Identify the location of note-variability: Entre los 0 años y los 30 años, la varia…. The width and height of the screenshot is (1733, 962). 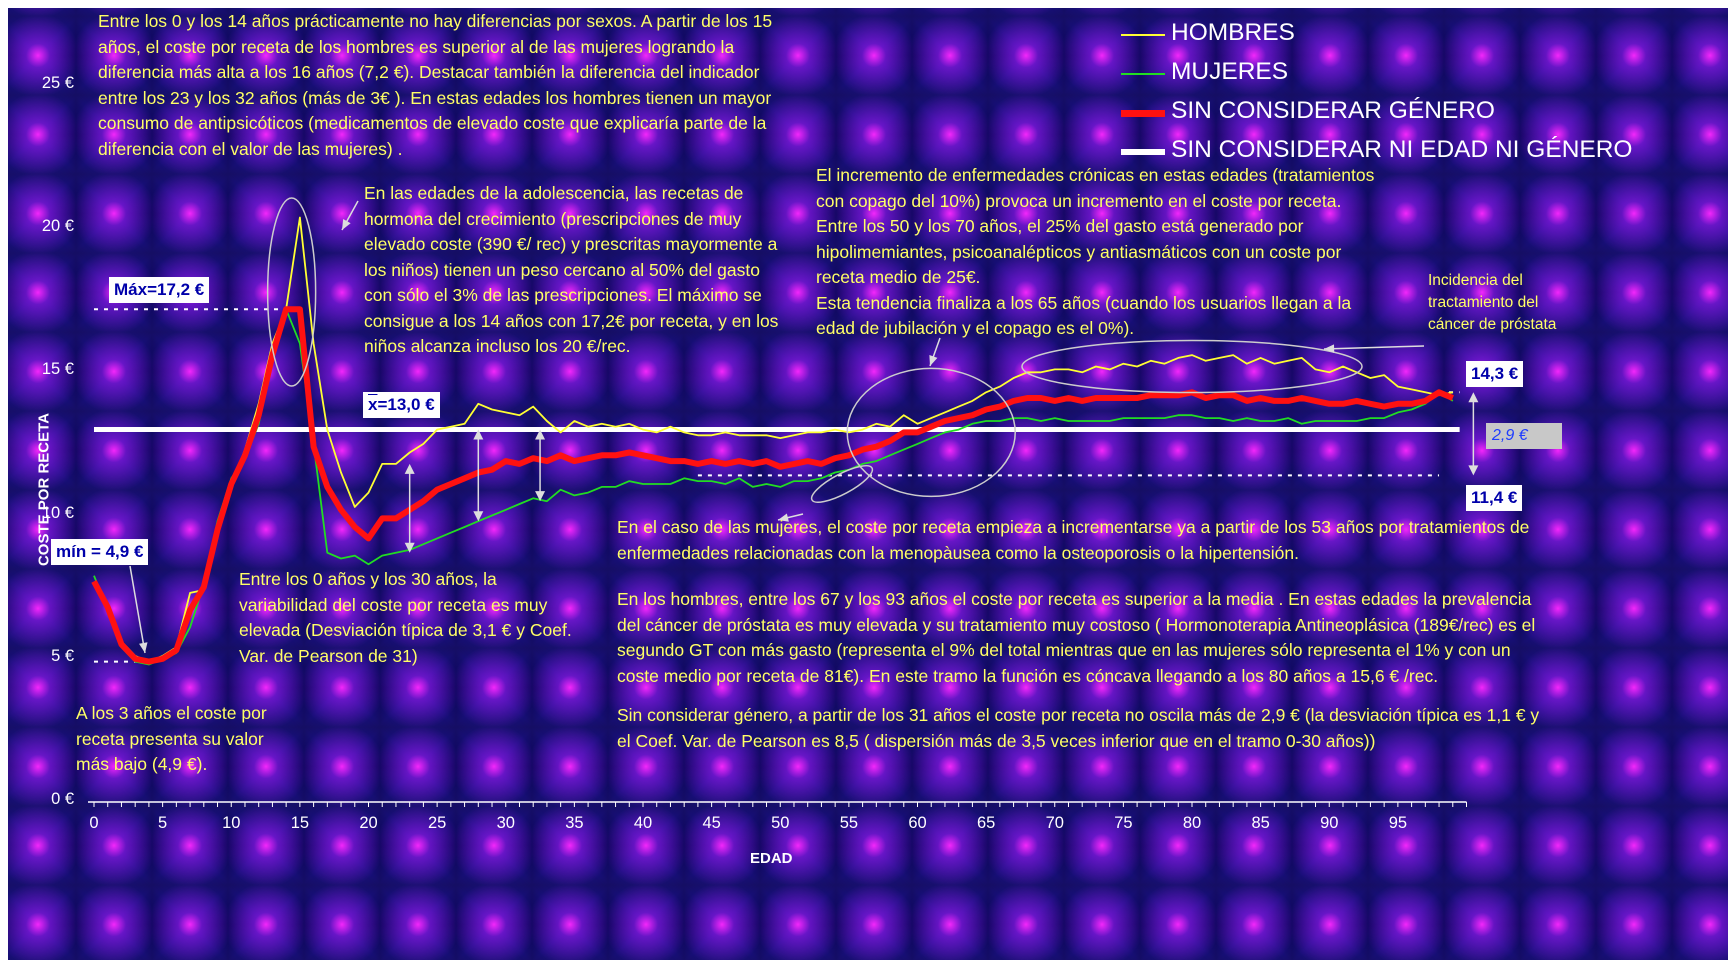
(405, 617).